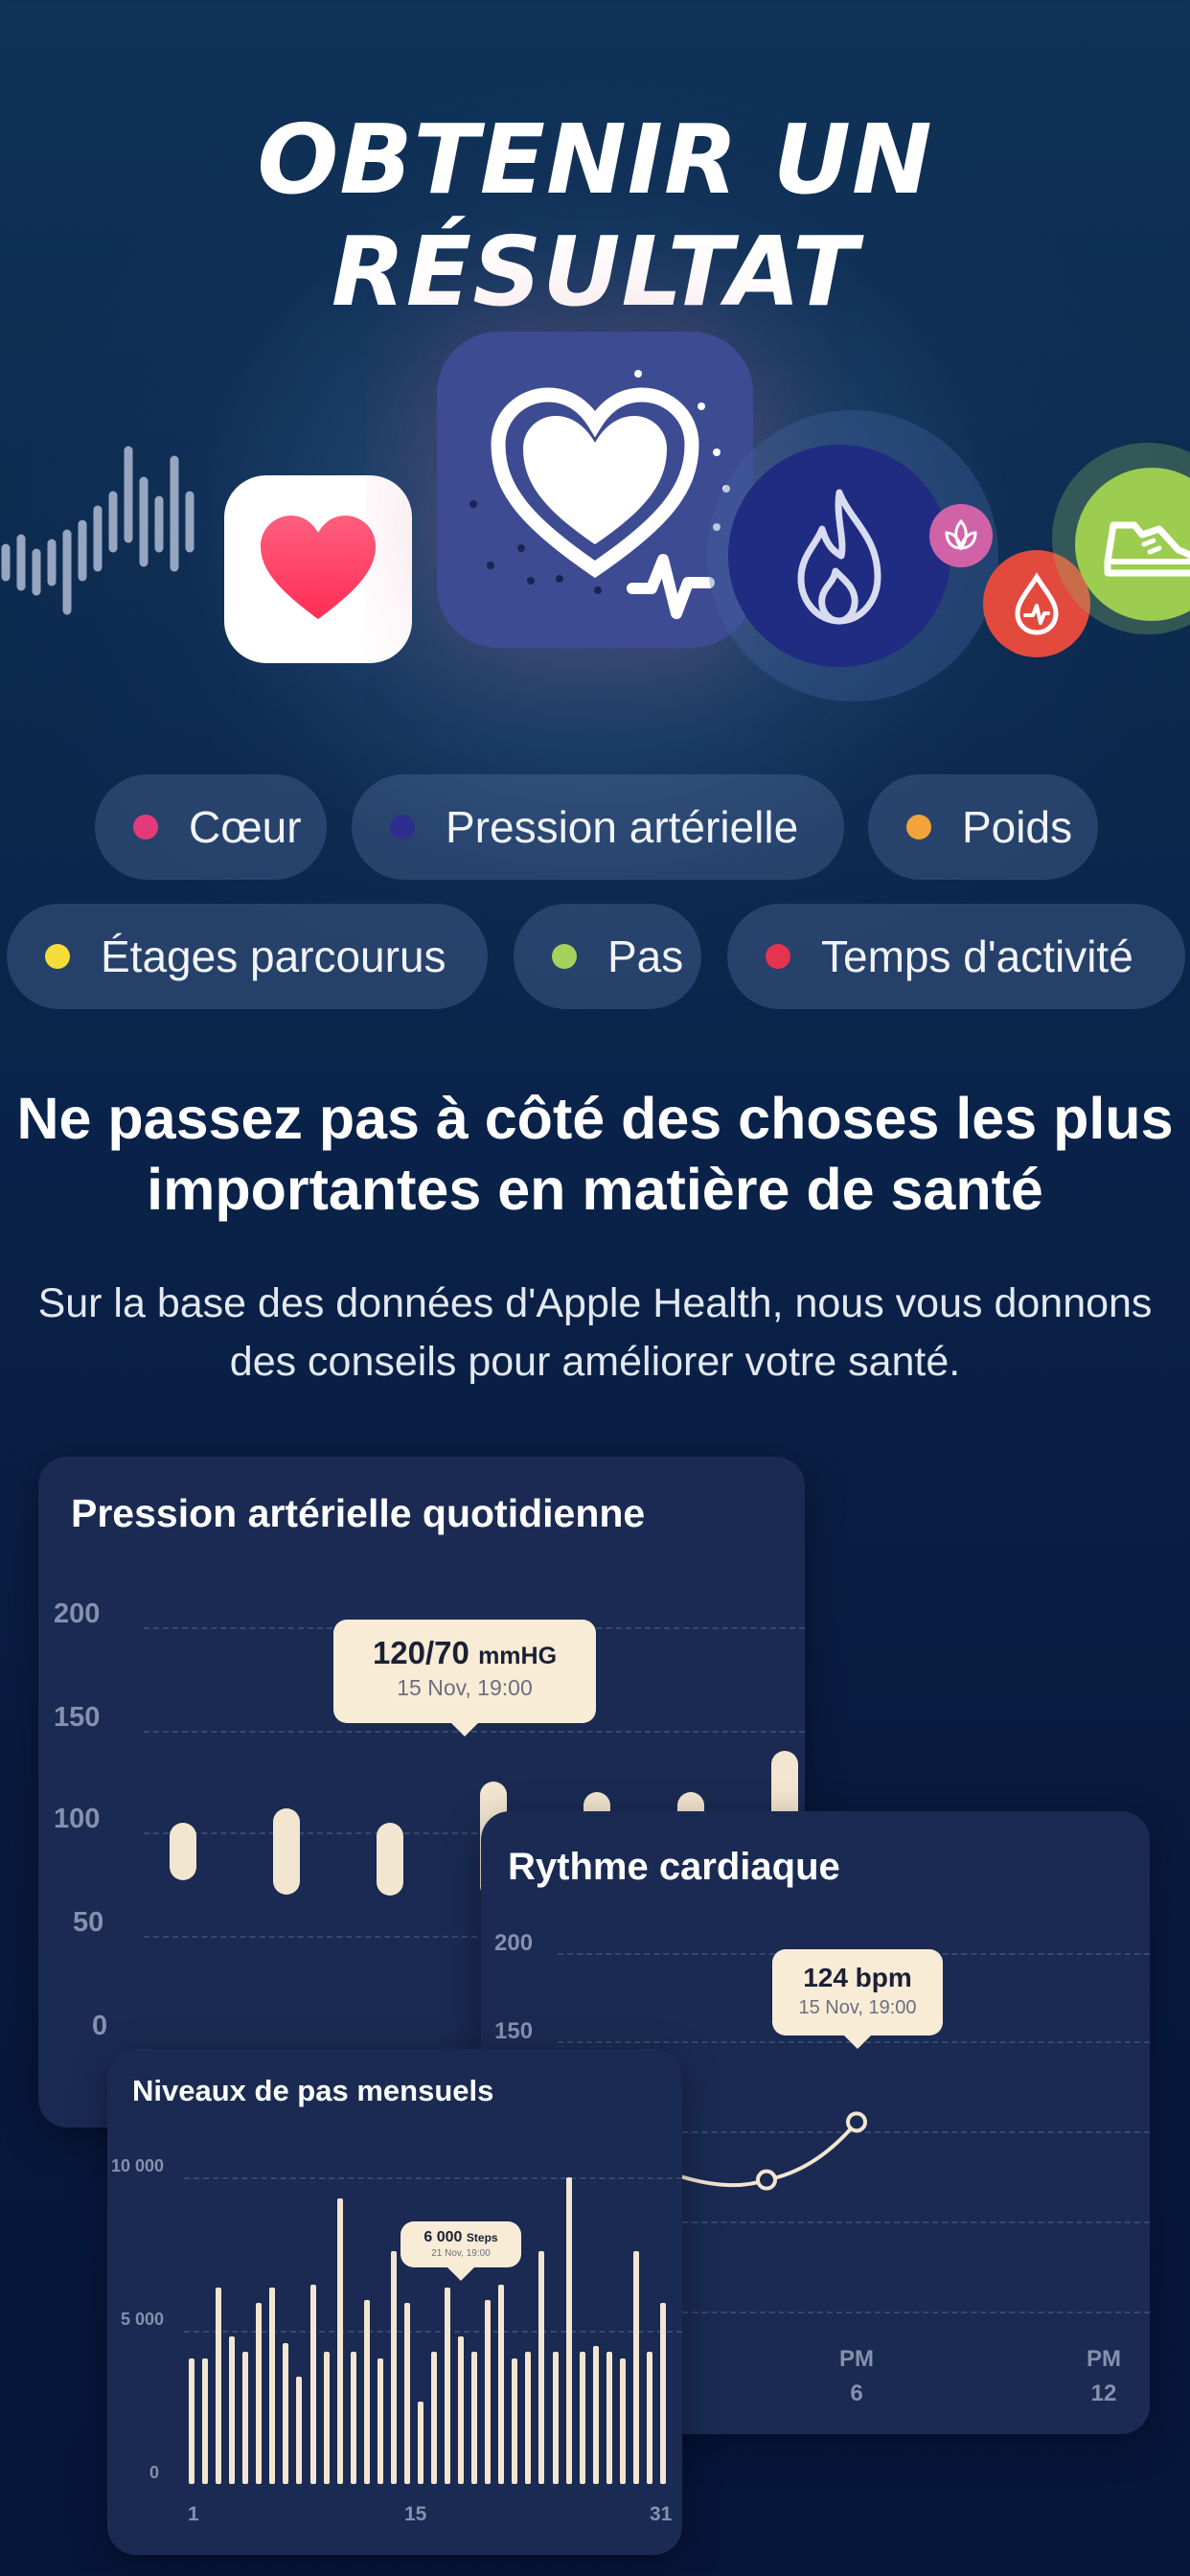 This screenshot has width=1190, height=2576. I want to click on mindfulness-icon-circle, so click(961, 535).